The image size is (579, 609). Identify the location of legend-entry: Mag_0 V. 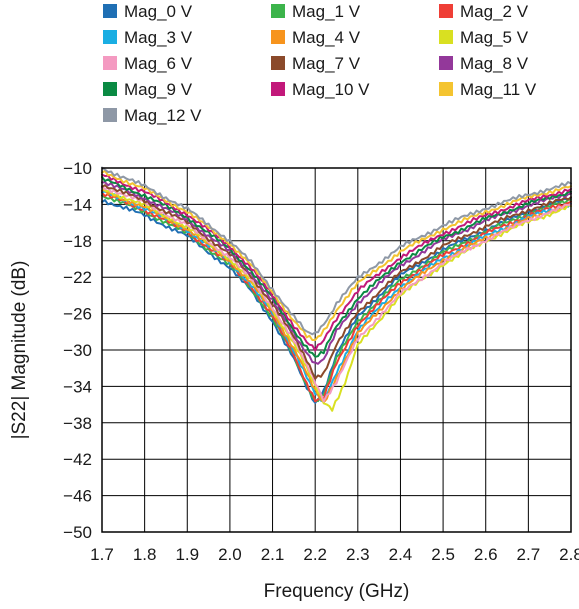
(148, 11).